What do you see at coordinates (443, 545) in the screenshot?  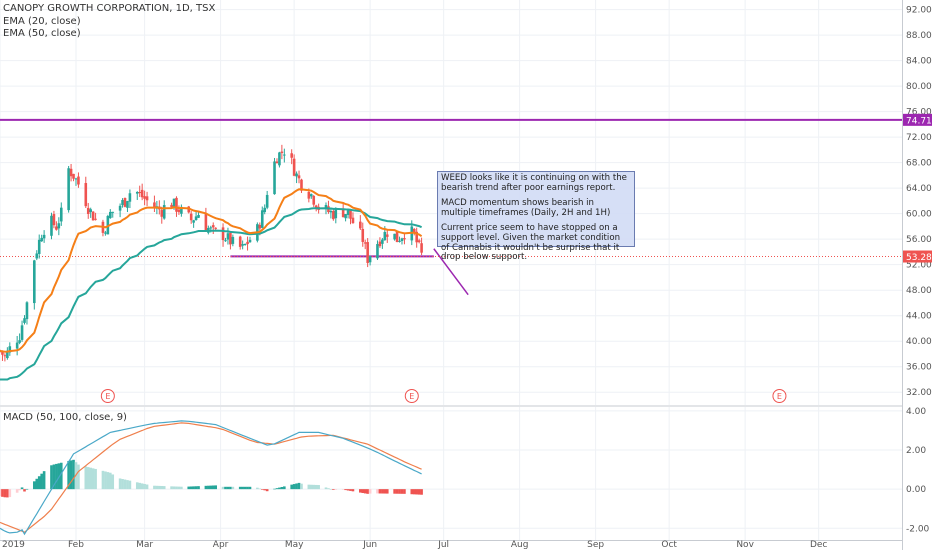 I see `time-tick-label: Jul` at bounding box center [443, 545].